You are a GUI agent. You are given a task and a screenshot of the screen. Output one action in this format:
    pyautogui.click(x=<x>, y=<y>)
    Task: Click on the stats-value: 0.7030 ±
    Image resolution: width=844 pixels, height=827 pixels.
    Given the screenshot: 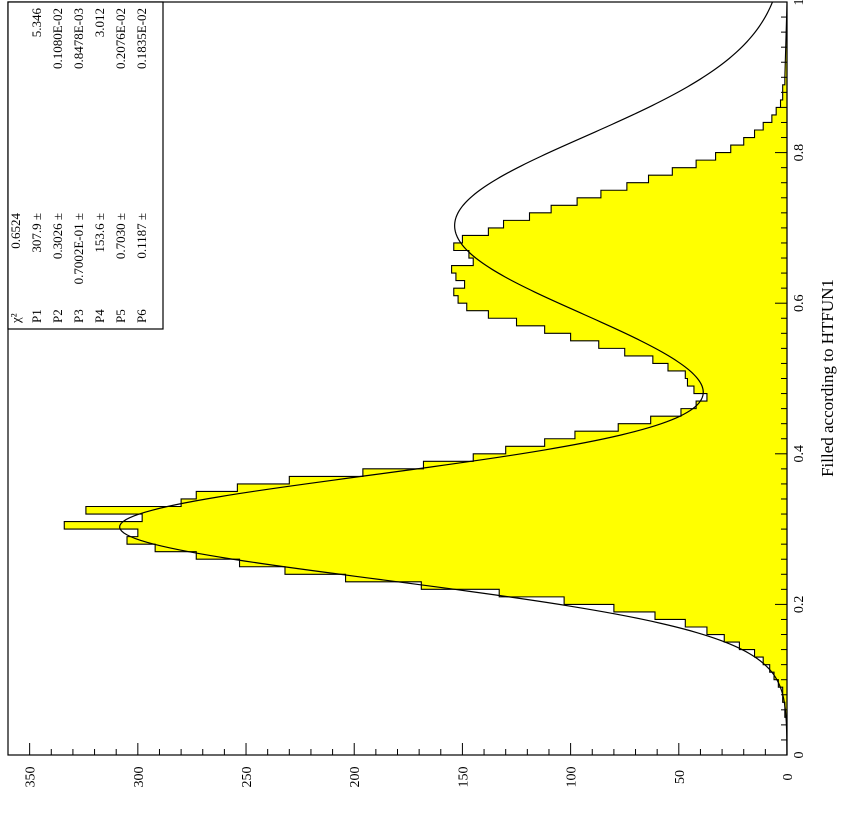 What is the action you would take?
    pyautogui.click(x=120, y=236)
    